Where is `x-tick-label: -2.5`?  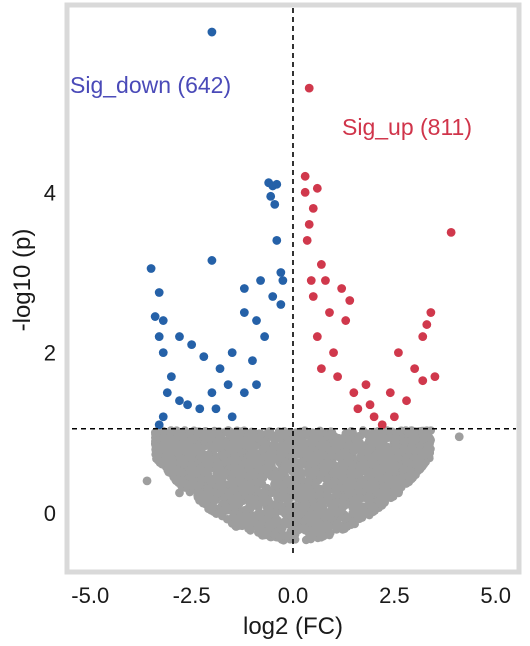 x-tick-label: -2.5 is located at coordinates (192, 595).